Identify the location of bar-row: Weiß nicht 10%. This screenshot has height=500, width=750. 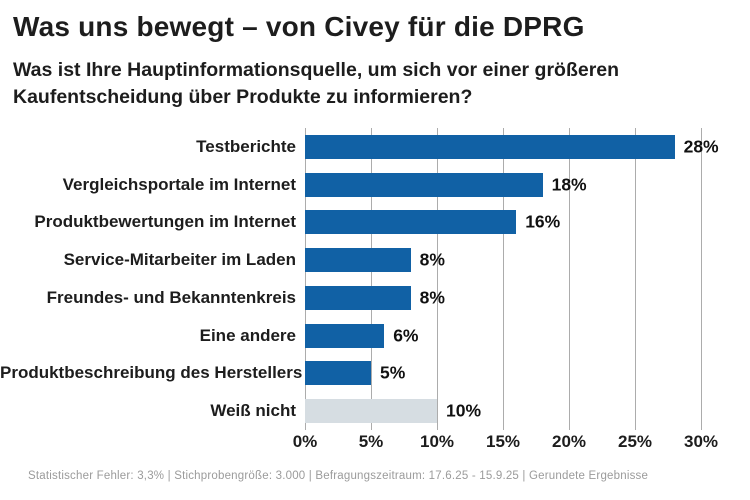
(375, 411).